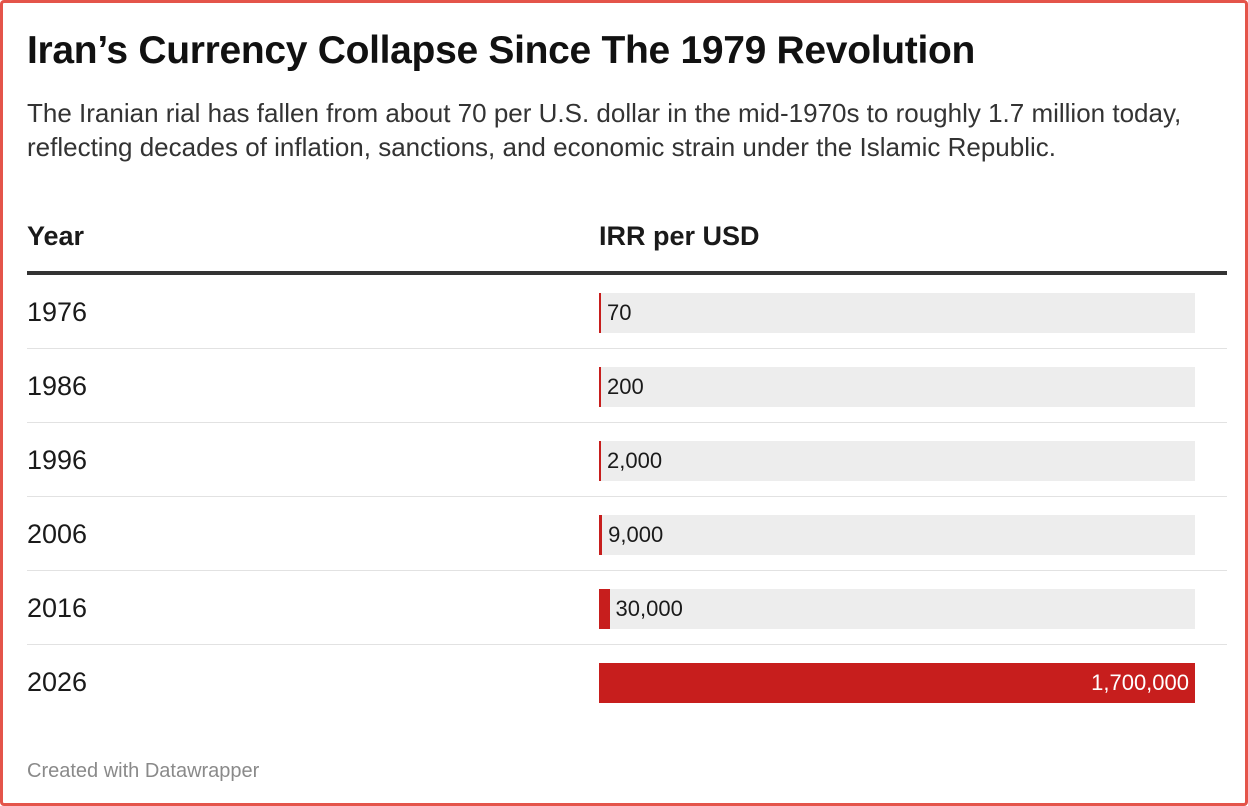  I want to click on bar-track: 30,000, so click(897, 609).